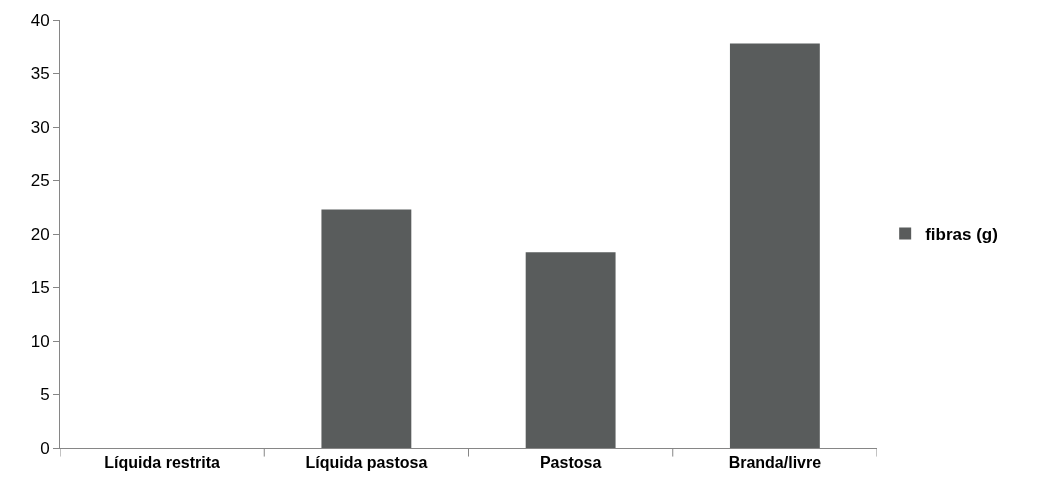 The width and height of the screenshot is (1057, 493). What do you see at coordinates (40, 288) in the screenshot?
I see `y-tick-label: 15` at bounding box center [40, 288].